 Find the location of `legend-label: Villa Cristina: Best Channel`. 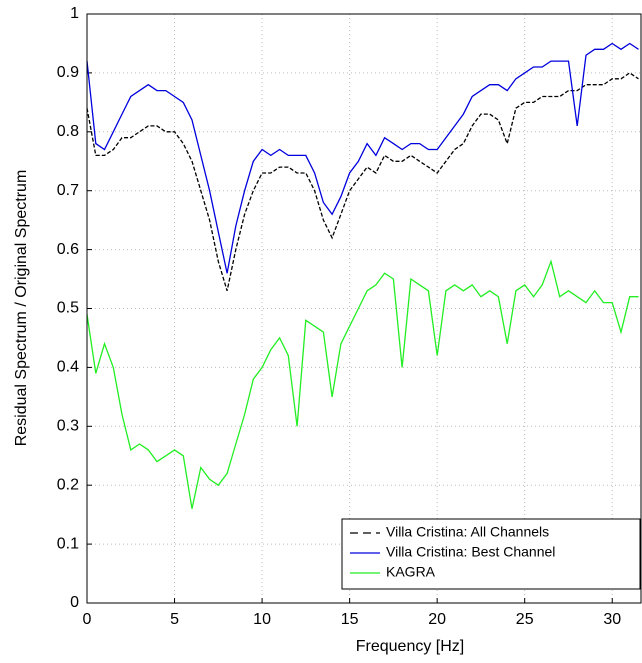

legend-label: Villa Cristina: Best Channel is located at coordinates (470, 552).